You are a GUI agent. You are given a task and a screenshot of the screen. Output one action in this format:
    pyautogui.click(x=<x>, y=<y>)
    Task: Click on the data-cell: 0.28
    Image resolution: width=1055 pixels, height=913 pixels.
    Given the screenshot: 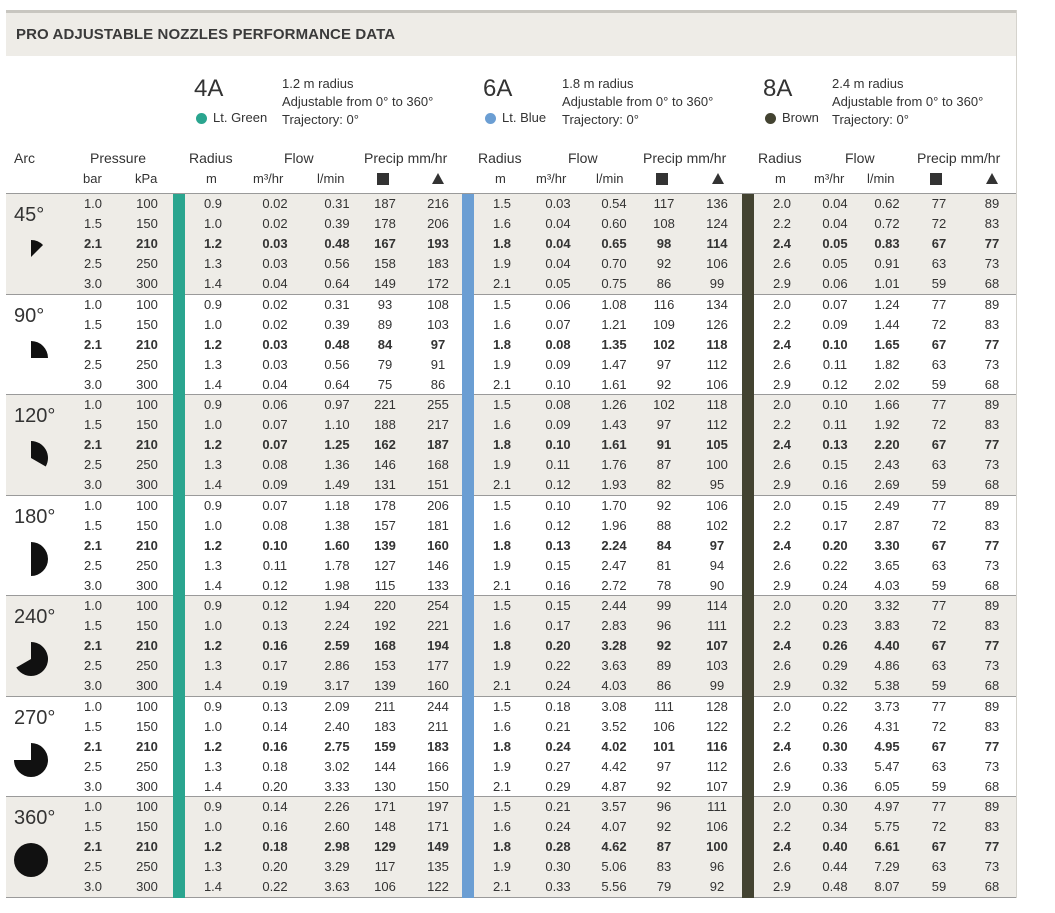 What is the action you would take?
    pyautogui.click(x=558, y=846)
    